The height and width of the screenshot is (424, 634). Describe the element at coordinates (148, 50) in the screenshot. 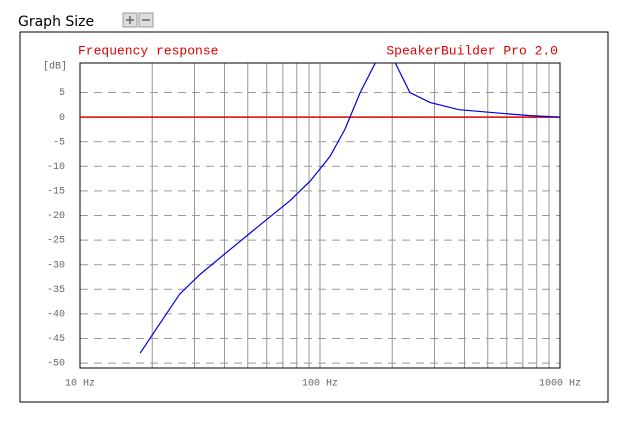

I see `chart-title: Frequency response` at that location.